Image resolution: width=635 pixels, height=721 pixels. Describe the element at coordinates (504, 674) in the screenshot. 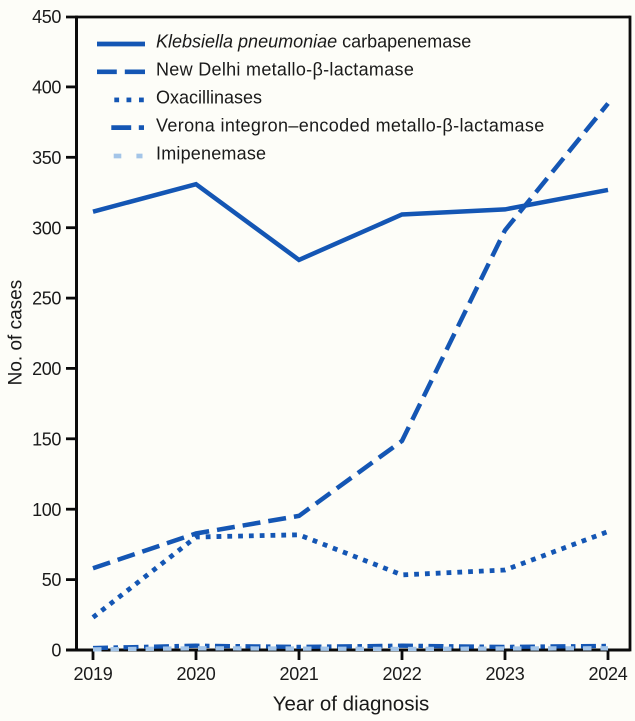

I see `svg-text: 2023` at that location.